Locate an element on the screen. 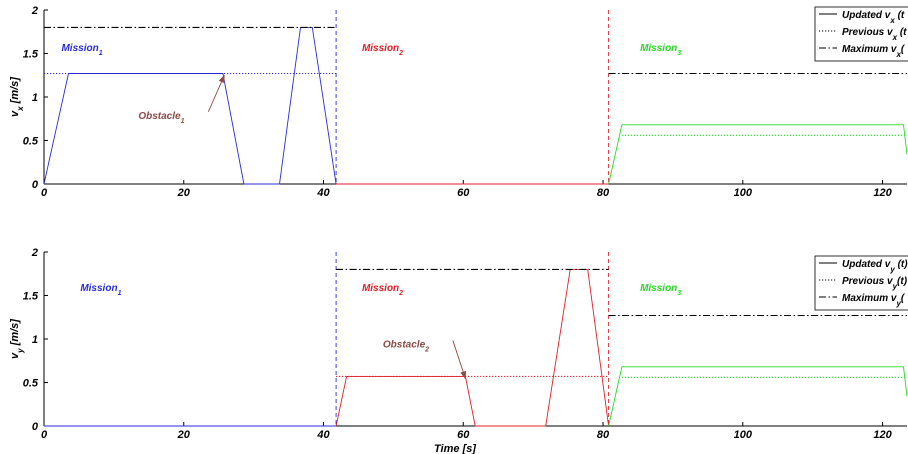 The image size is (908, 454). obstacle-annotation: Obstacle2 is located at coordinates (406, 347).